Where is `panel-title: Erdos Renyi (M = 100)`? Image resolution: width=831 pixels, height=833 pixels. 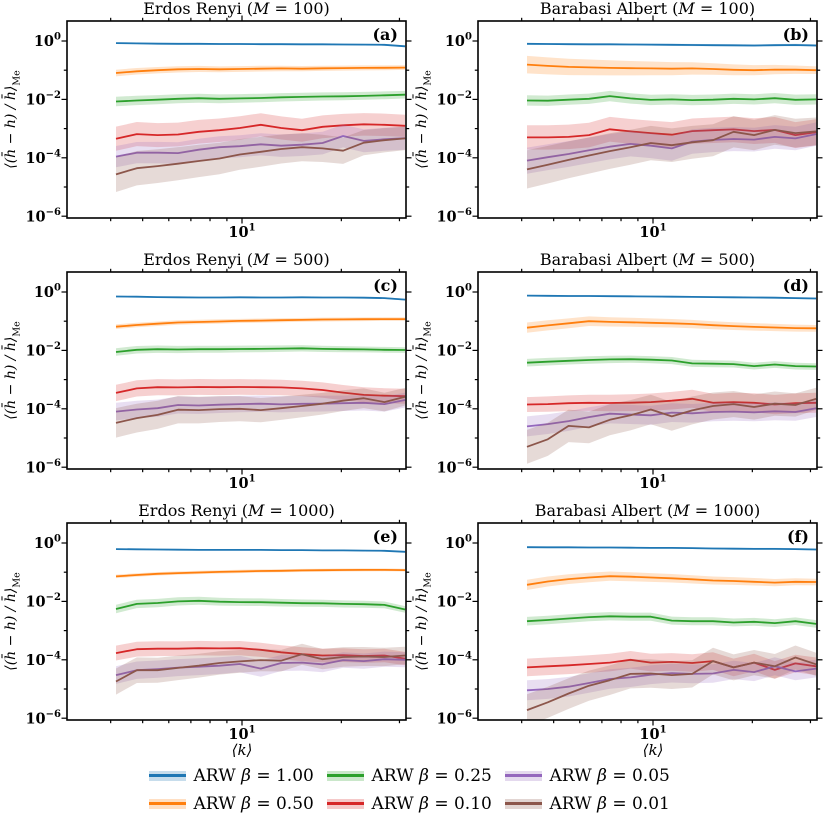 panel-title: Erdos Renyi (M = 100) is located at coordinates (236, 9).